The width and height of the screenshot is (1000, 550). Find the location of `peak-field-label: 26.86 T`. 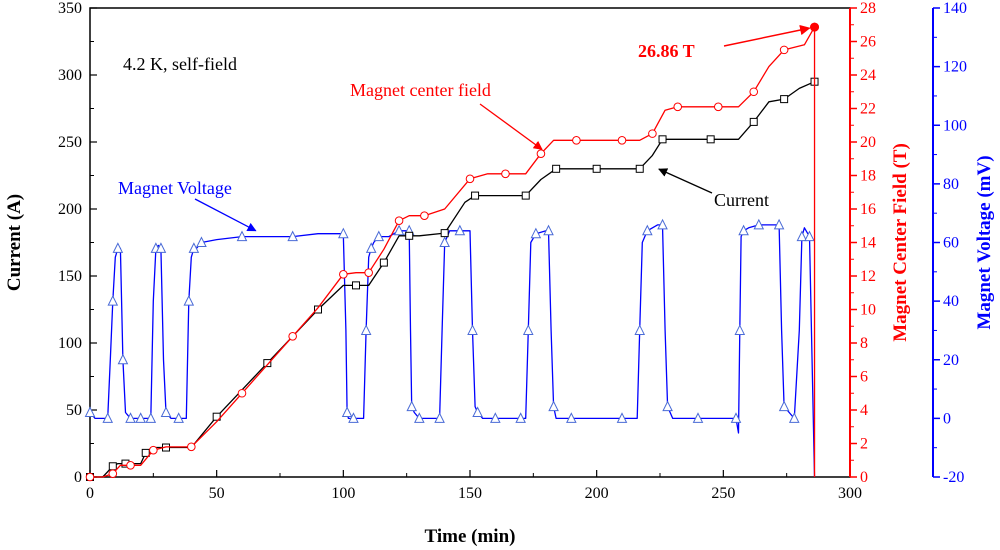

peak-field-label: 26.86 T is located at coordinates (666, 51).